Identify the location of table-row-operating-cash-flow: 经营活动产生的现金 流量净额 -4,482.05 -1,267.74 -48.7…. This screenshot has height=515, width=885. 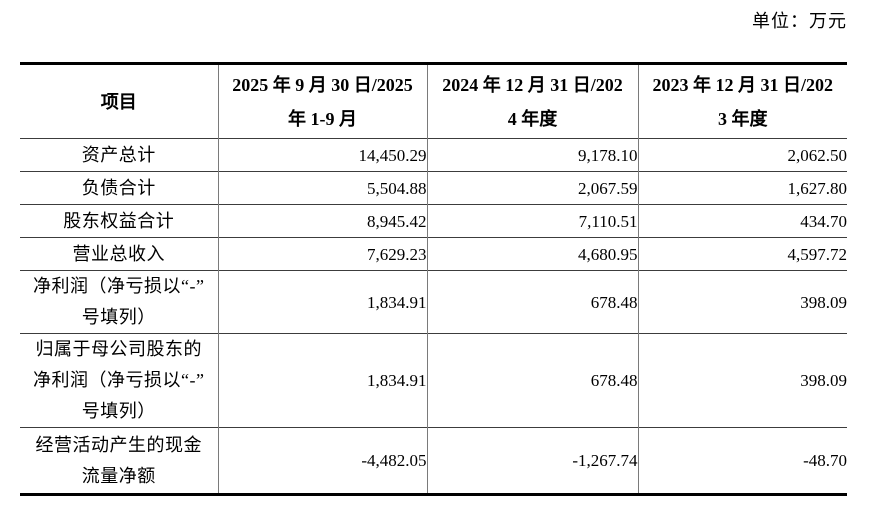
(433, 461).